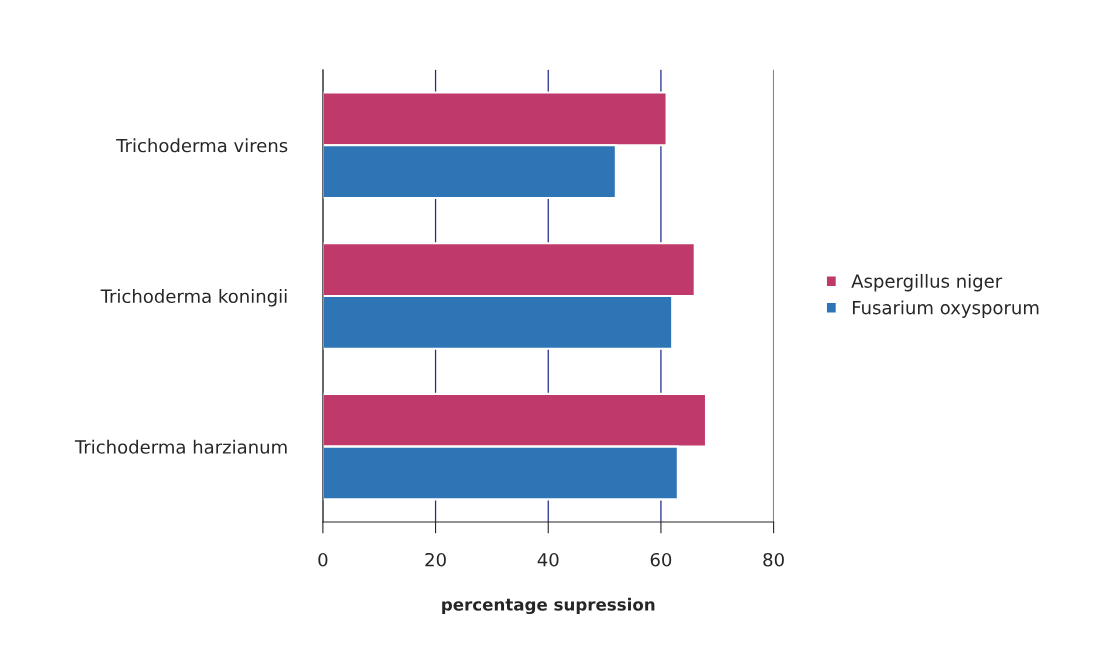 This screenshot has height=665, width=1102. I want to click on y-tick-label: Trichoderma harzianum, so click(180, 446).